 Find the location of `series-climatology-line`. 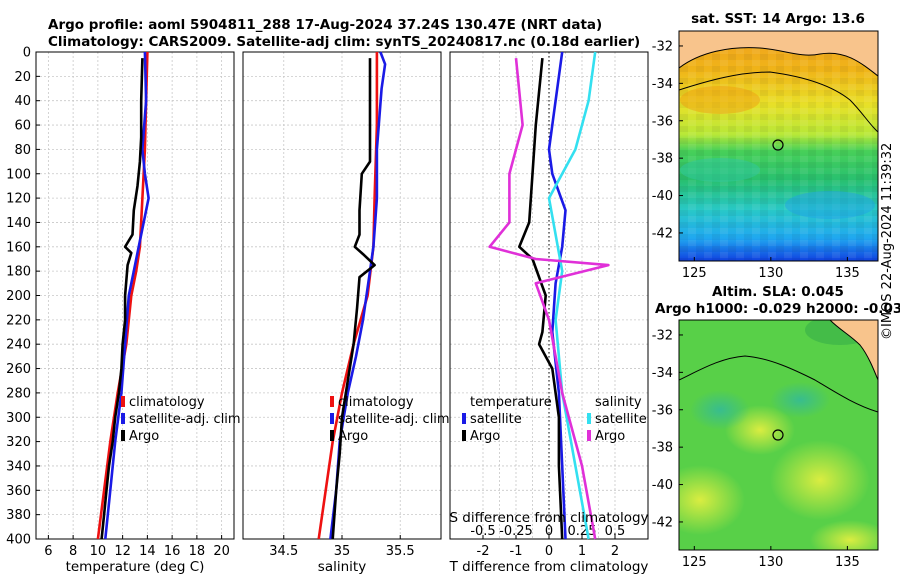

series-climatology-line is located at coordinates (122, 295).